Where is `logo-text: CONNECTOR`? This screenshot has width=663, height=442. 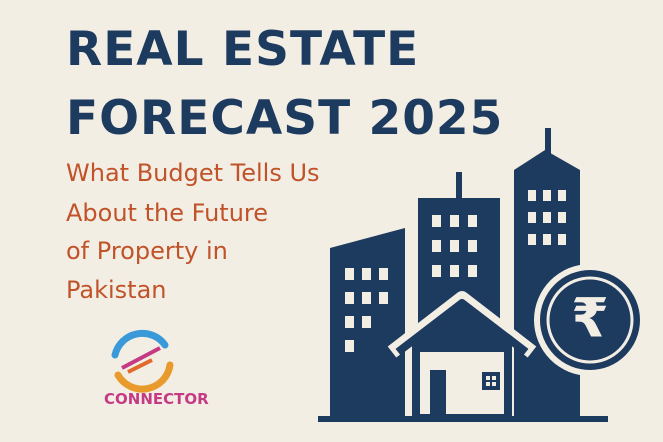 logo-text: CONNECTOR is located at coordinates (156, 399).